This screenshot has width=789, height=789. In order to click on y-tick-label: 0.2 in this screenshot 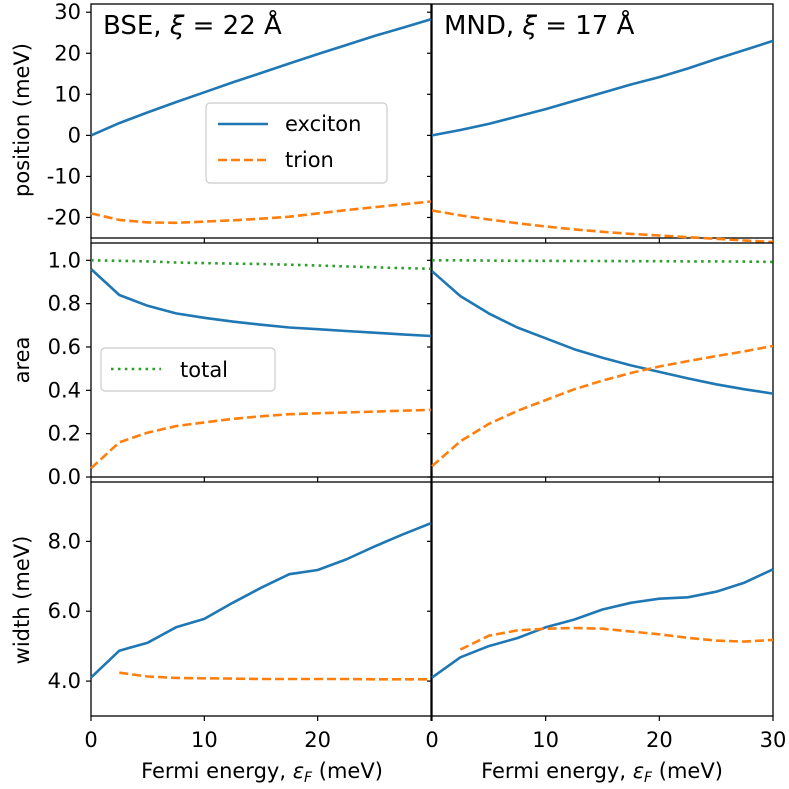, I will do `click(64, 434)`.